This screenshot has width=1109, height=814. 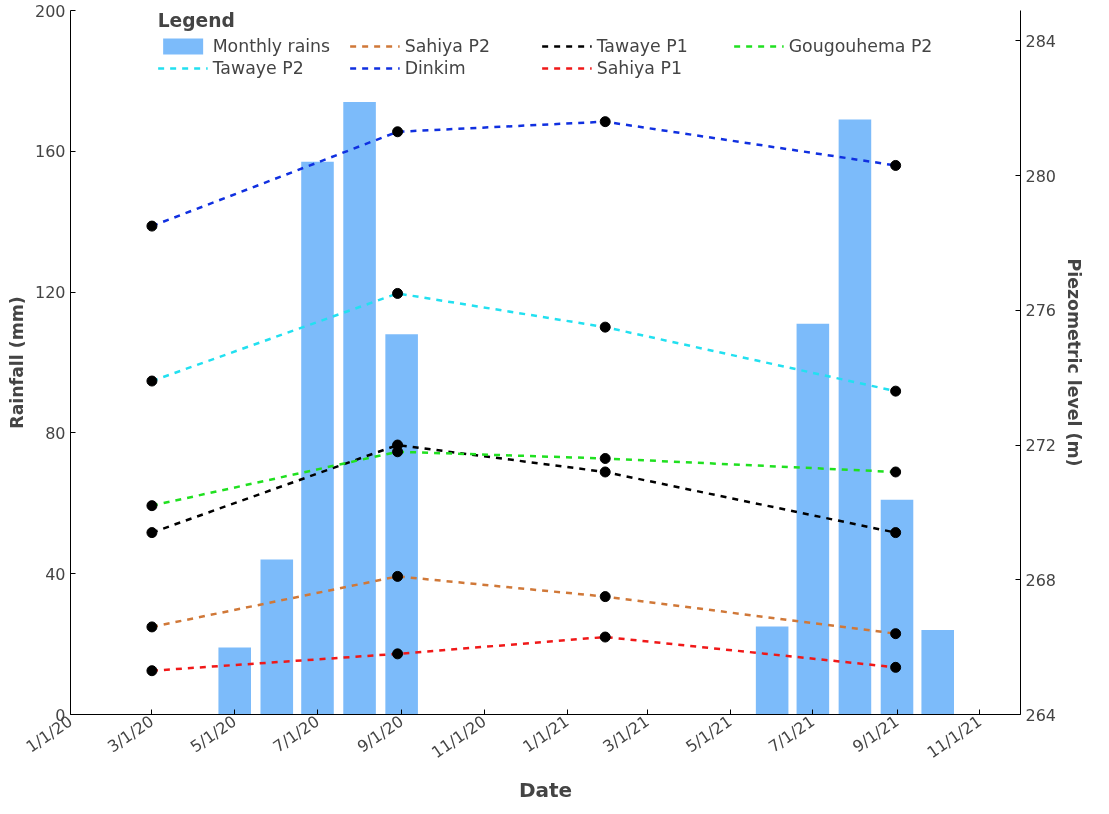 I want to click on y-tick-label: 200, so click(x=50, y=11).